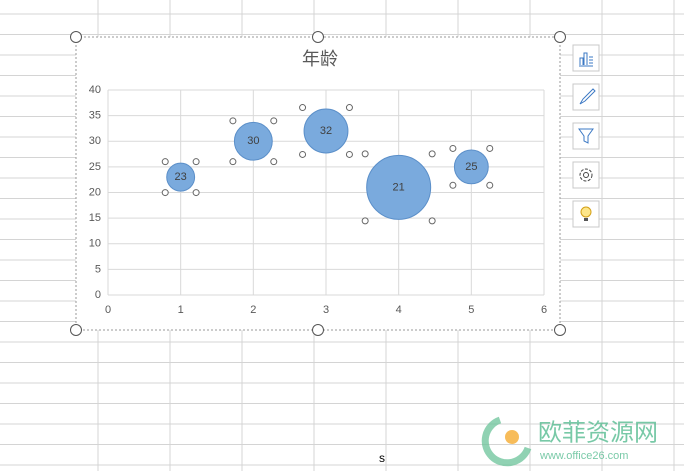 The width and height of the screenshot is (684, 471). I want to click on x-tick-label: 6, so click(544, 310).